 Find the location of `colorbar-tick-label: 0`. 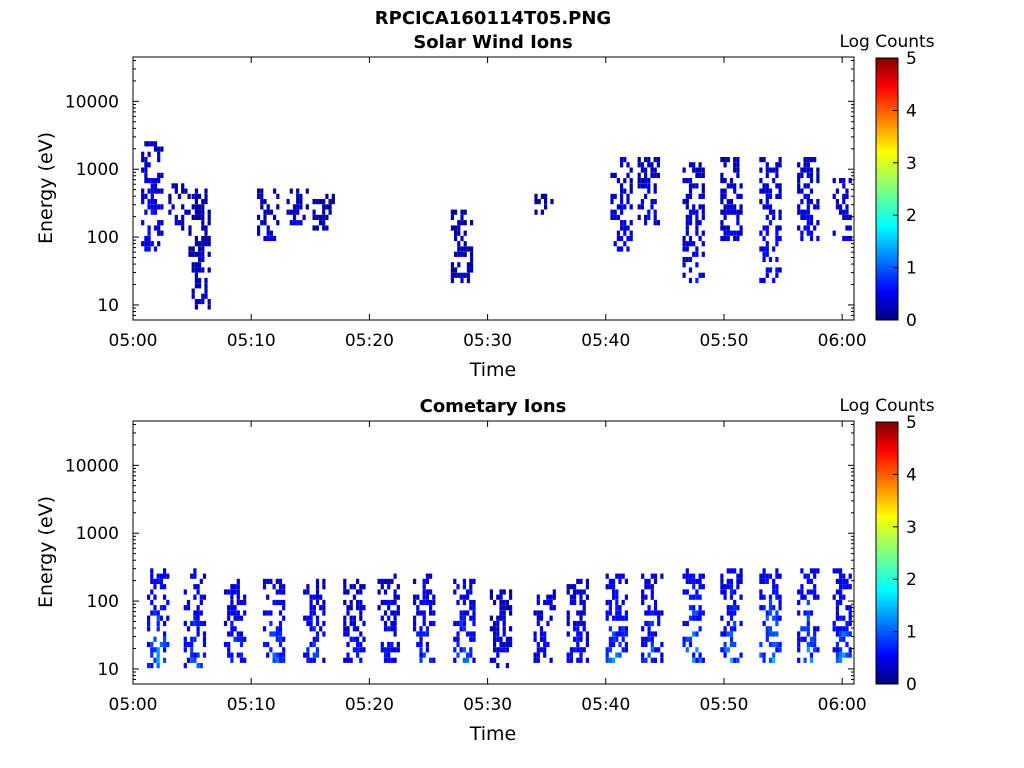

colorbar-tick-label: 0 is located at coordinates (911, 685).